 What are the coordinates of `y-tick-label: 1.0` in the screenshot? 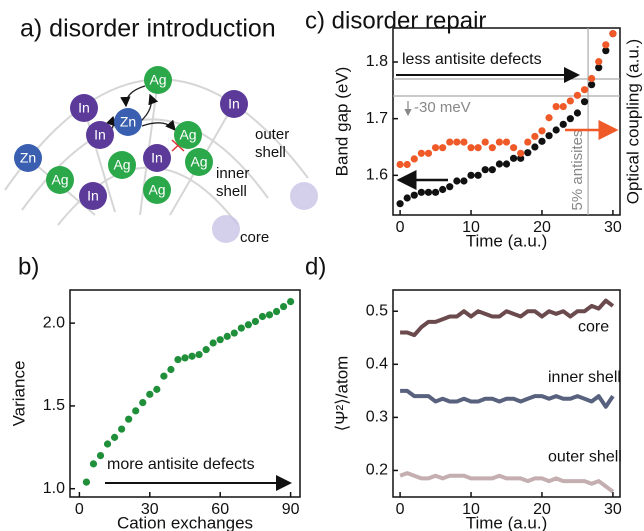 It's located at (54, 488).